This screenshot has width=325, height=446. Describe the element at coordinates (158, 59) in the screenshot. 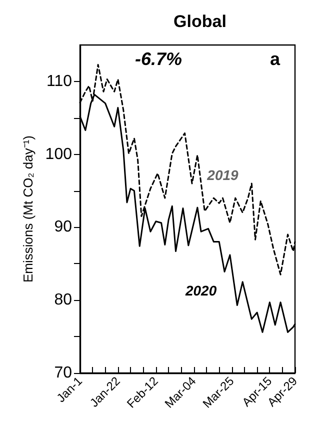

I see `annotation: -6.7%` at that location.